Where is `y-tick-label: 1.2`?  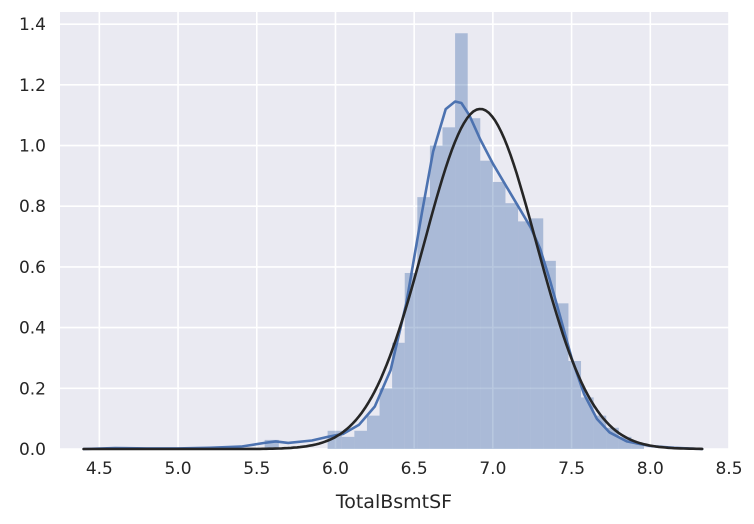 y-tick-label: 1.2 is located at coordinates (32, 86).